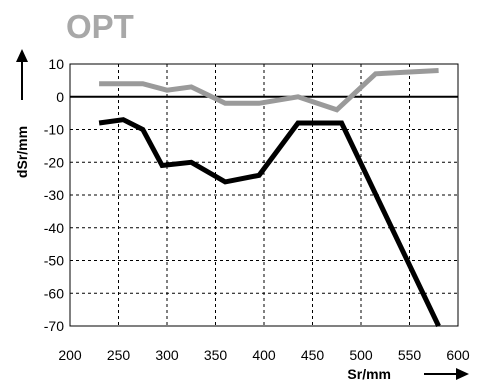 Image resolution: width=487 pixels, height=383 pixels. What do you see at coordinates (216, 355) in the screenshot?
I see `x-tick-label-3: 350` at bounding box center [216, 355].